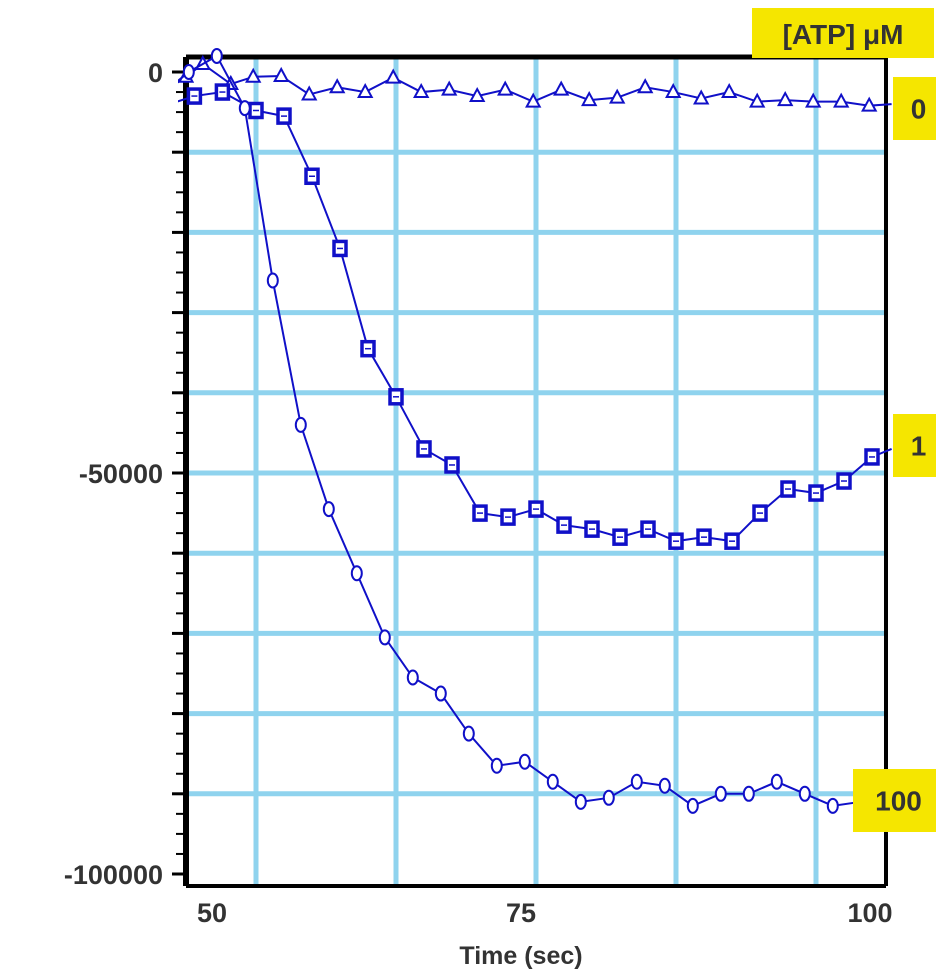 This screenshot has width=936, height=976. I want to click on x-axis-title: Time (sec), so click(520, 956).